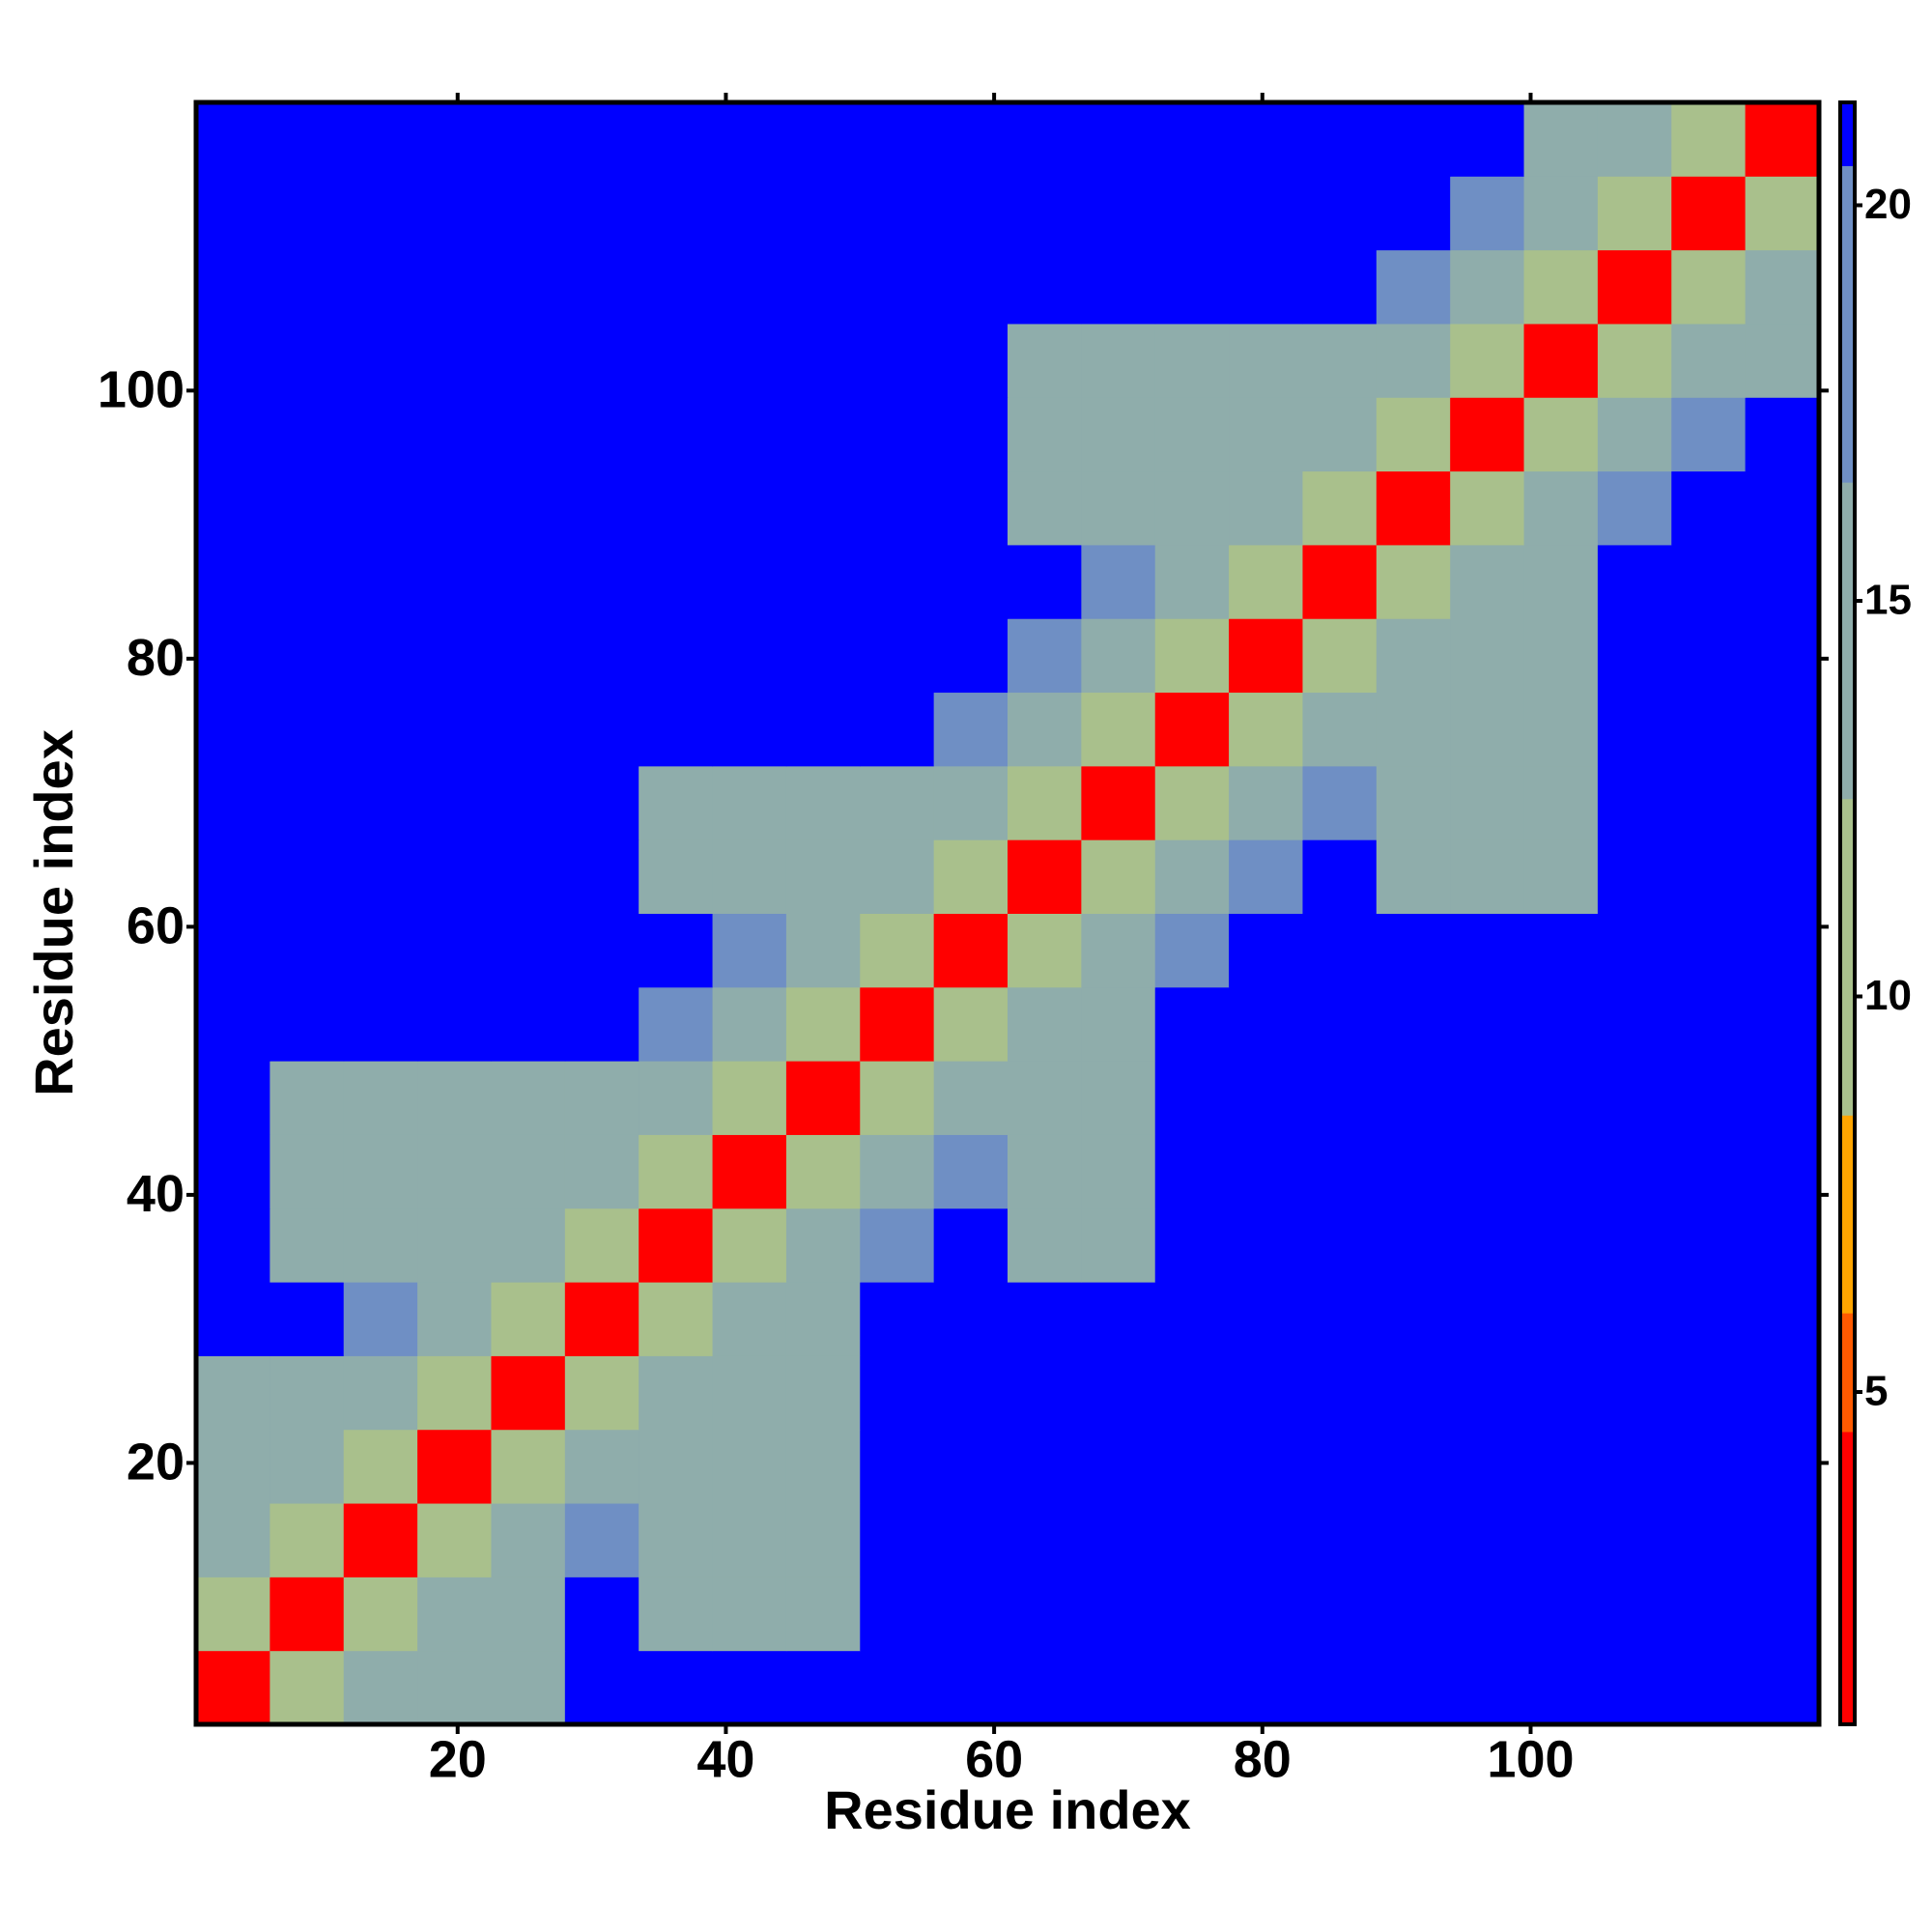 This screenshot has height=1932, width=1932. What do you see at coordinates (1530, 1759) in the screenshot?
I see `x-tick-label: 100` at bounding box center [1530, 1759].